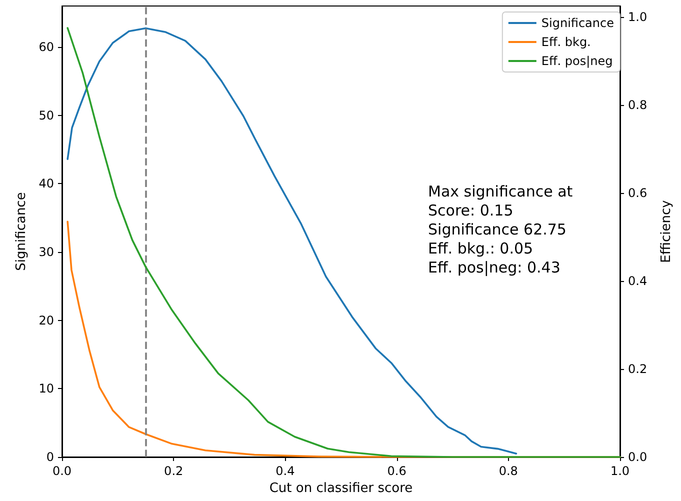 Image resolution: width=681 pixels, height=501 pixels. What do you see at coordinates (46, 252) in the screenshot?
I see `y-tick-label: 30` at bounding box center [46, 252].